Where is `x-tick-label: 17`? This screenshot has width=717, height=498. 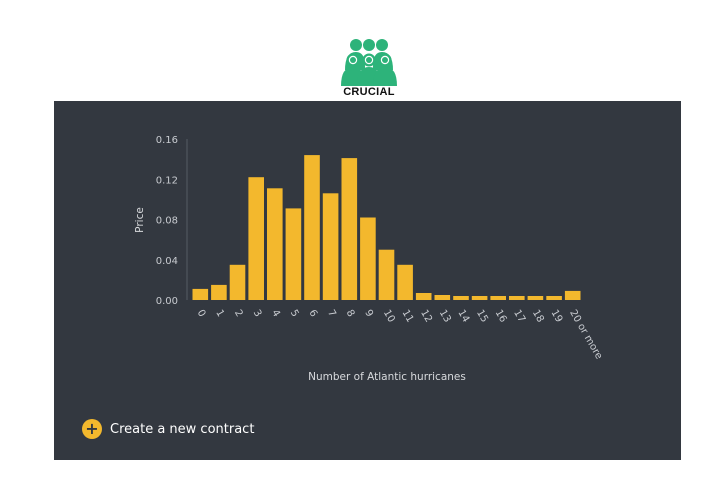 x-tick-label: 17 is located at coordinates (519, 316).